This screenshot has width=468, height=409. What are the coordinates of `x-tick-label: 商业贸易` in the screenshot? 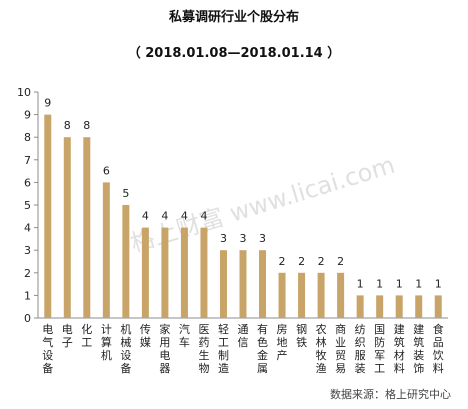 It's located at (340, 348).